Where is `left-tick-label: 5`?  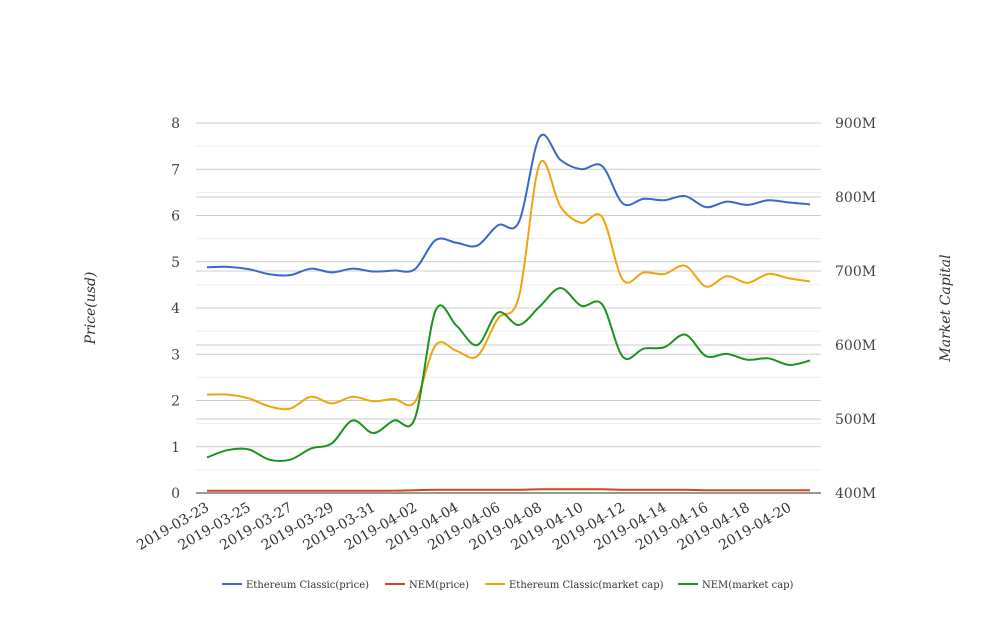 left-tick-label: 5 is located at coordinates (175, 263).